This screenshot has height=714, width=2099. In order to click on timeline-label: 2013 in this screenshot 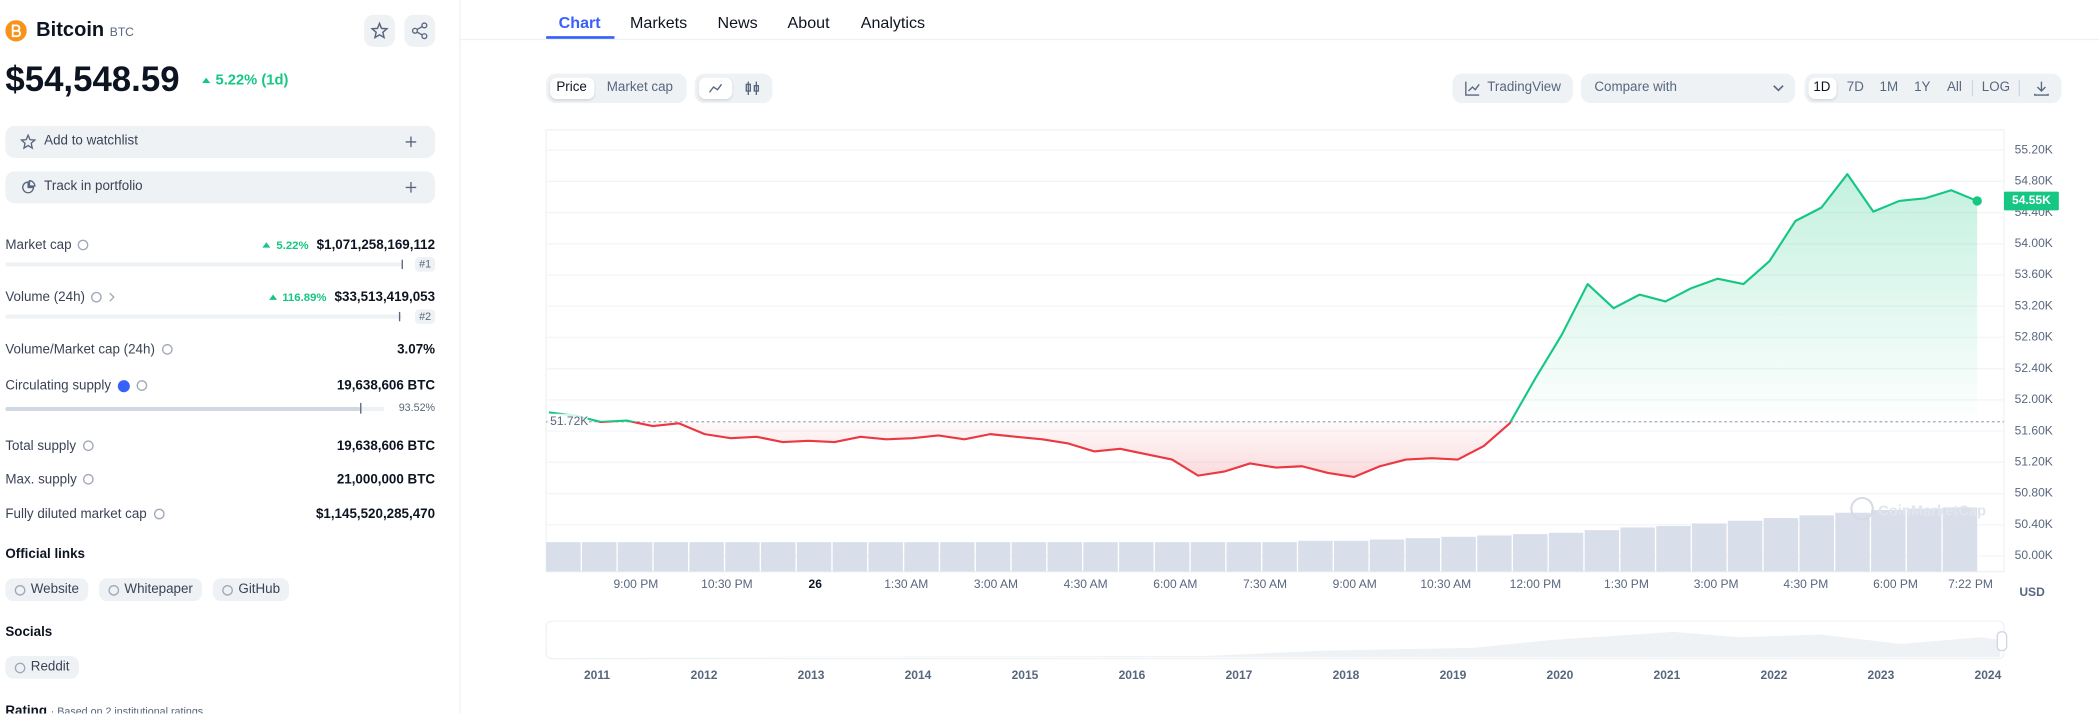, I will do `click(811, 675)`.